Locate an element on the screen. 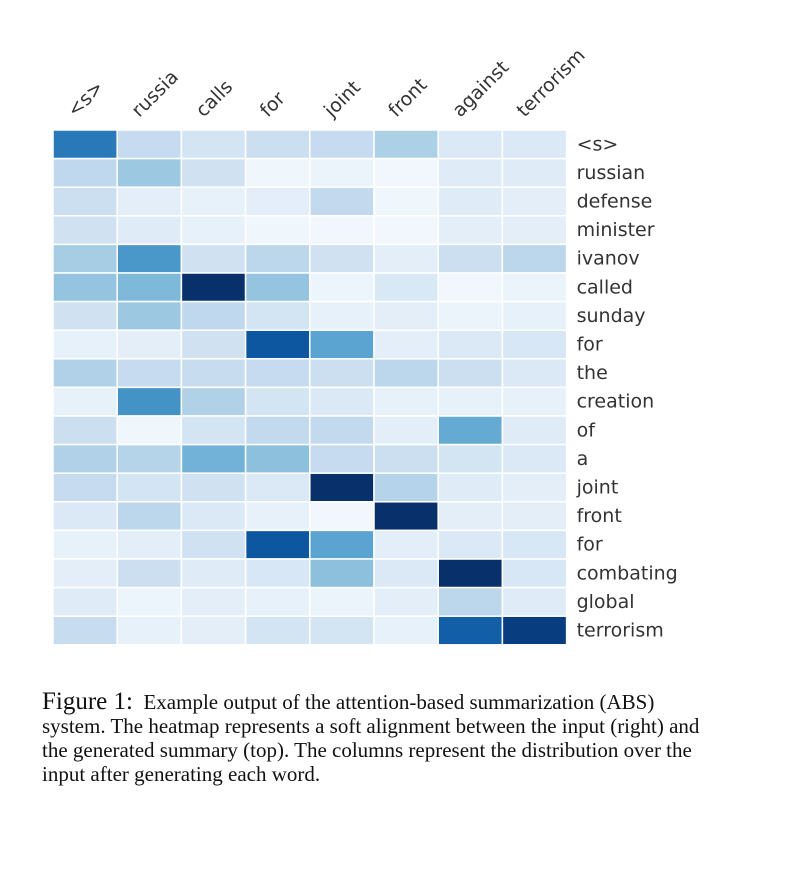 The image size is (796, 886). column-tick-label: terrorism is located at coordinates (550, 82).